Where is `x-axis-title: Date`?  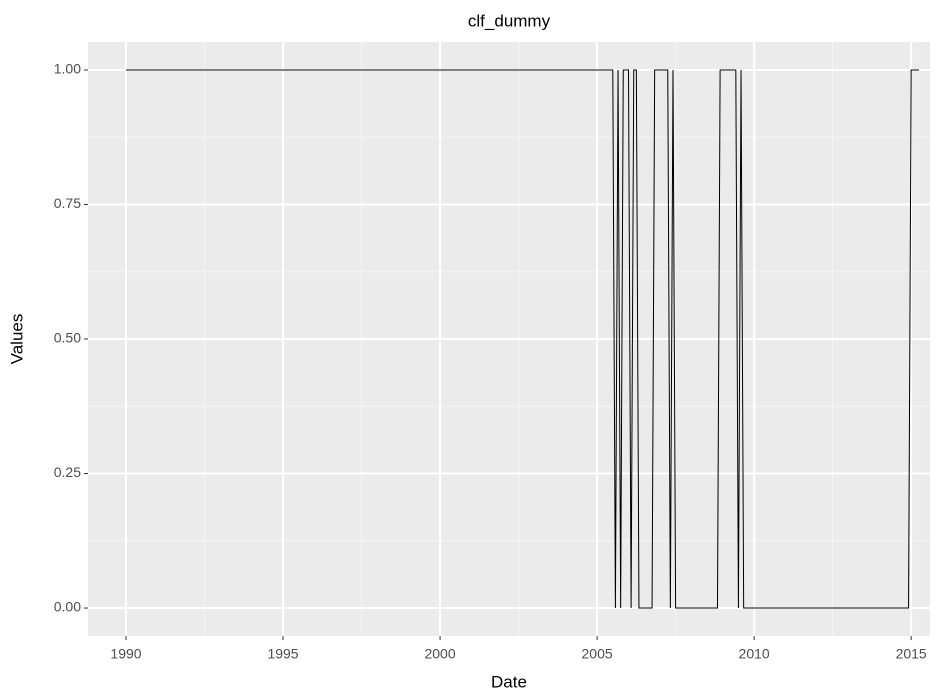 x-axis-title: Date is located at coordinates (509, 681).